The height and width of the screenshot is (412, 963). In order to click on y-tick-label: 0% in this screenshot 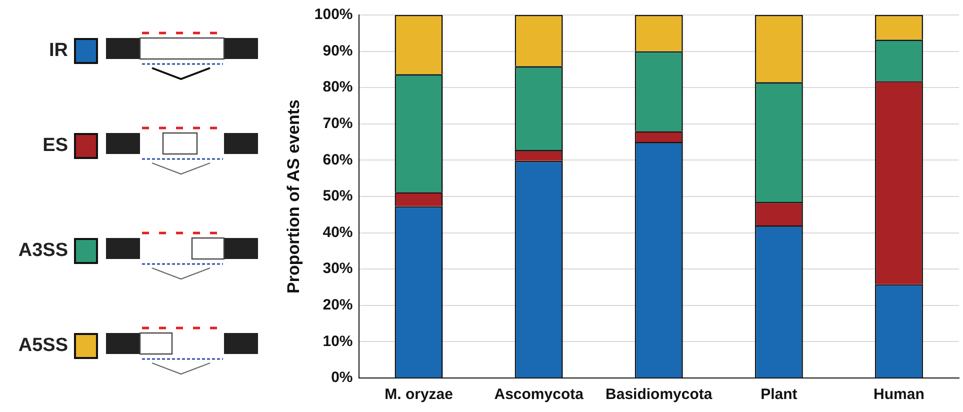, I will do `click(342, 377)`.